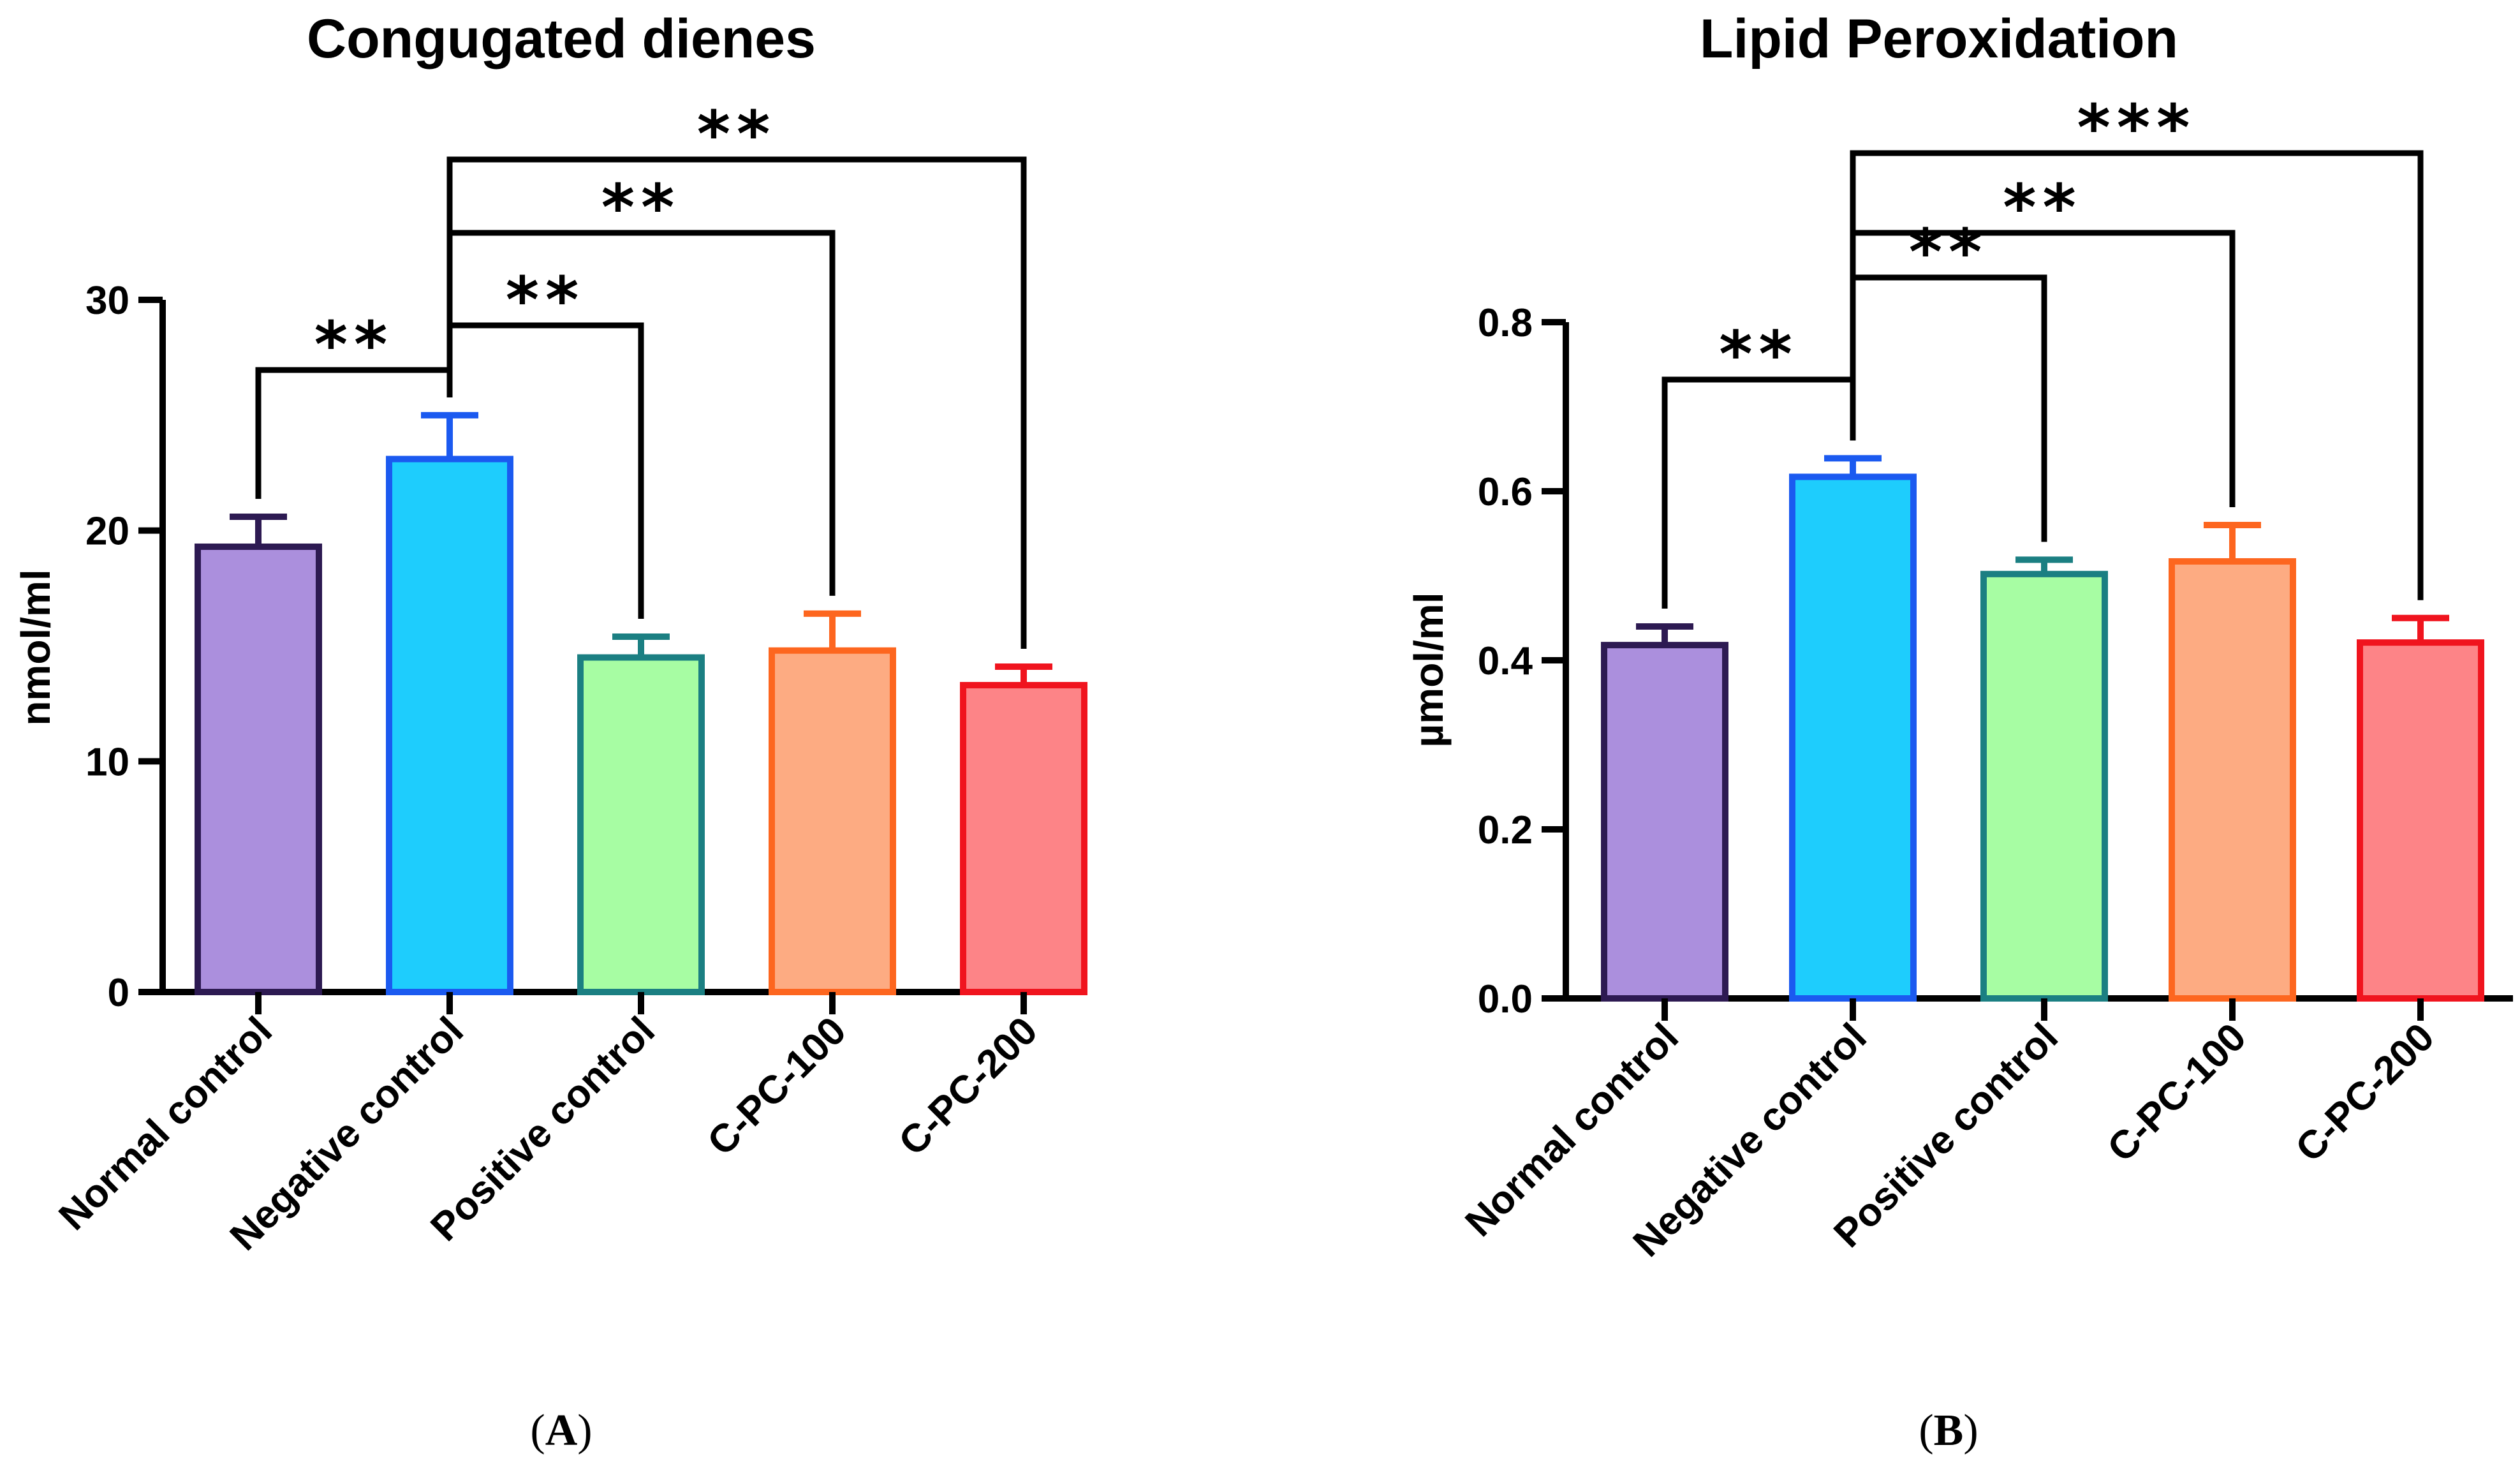 The image size is (2520, 1459). Describe the element at coordinates (107, 532) in the screenshot. I see `y-tick-label: 20` at that location.